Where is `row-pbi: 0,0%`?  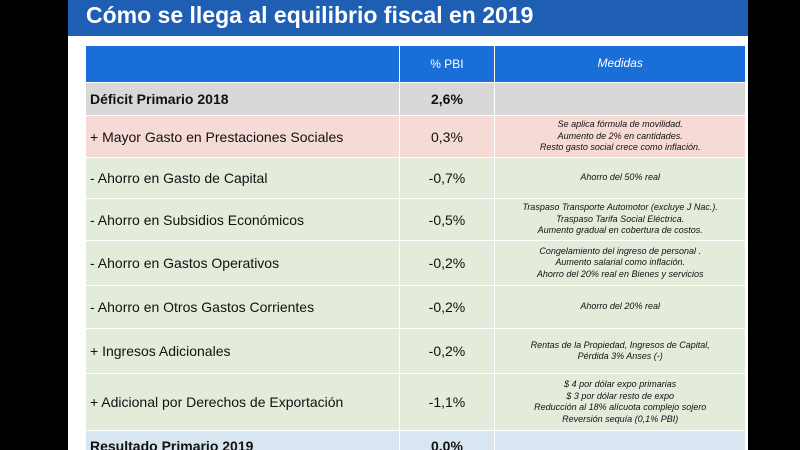
row-pbi: 0,0% is located at coordinates (446, 440).